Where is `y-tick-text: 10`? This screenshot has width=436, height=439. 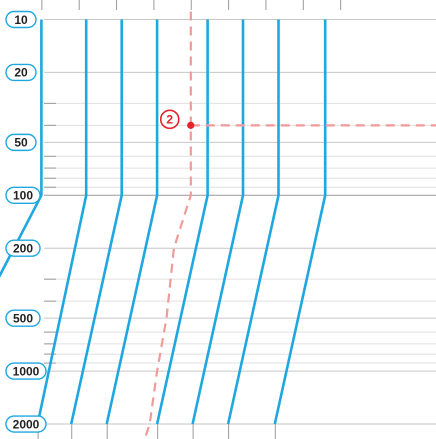 y-tick-text: 10 is located at coordinates (21, 20).